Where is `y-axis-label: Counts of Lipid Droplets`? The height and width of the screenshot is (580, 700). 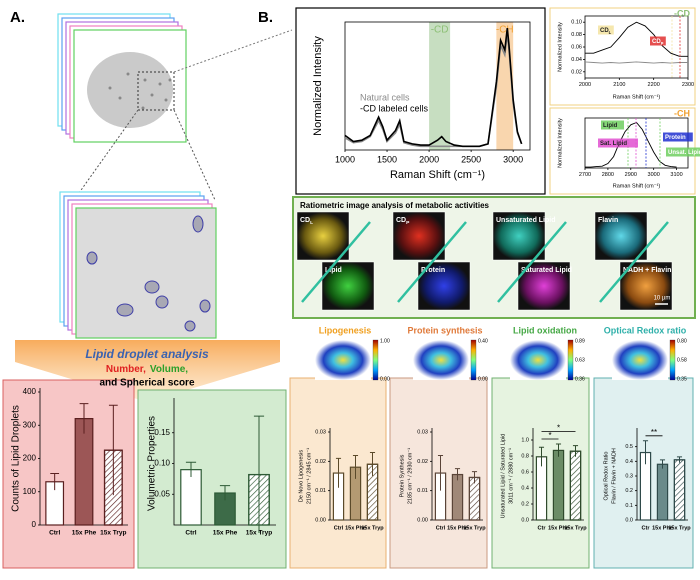
y-axis-label: Counts of Lipid Droplets is located at coordinates (16, 458).